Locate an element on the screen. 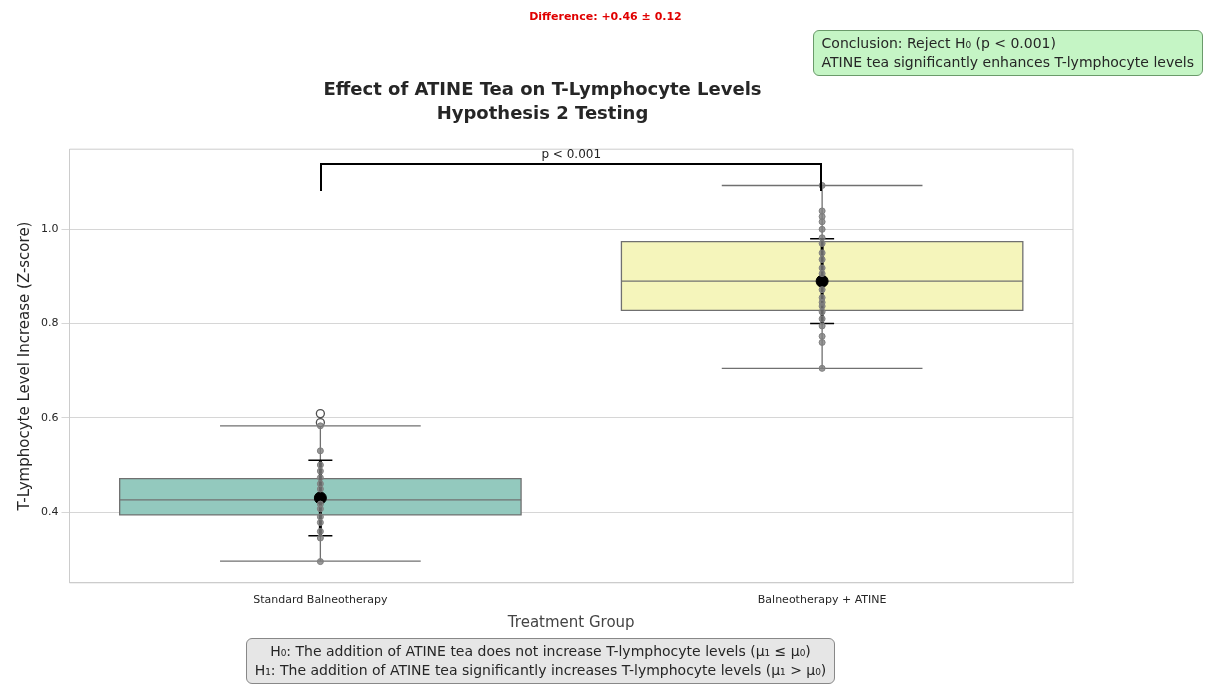 This screenshot has width=1211, height=686. x-tick-label: Standard Balneotherapy is located at coordinates (320, 600).